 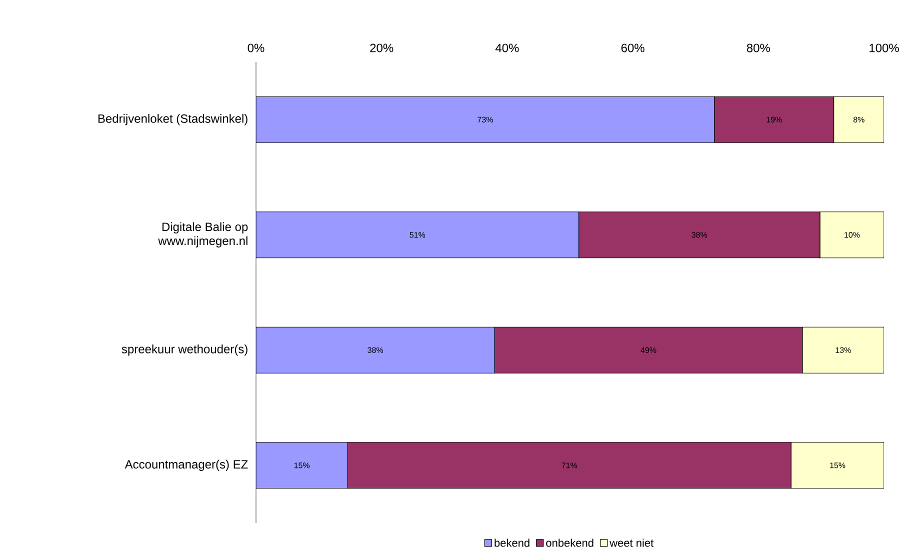 What do you see at coordinates (382, 48) in the screenshot?
I see `x-tick-label: 20%` at bounding box center [382, 48].